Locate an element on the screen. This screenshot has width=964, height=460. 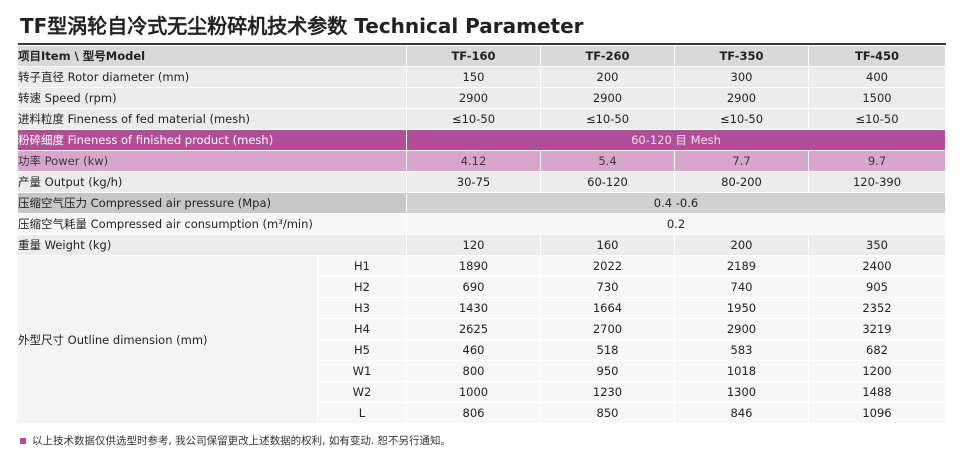
cell-value: 1018 is located at coordinates (742, 371).